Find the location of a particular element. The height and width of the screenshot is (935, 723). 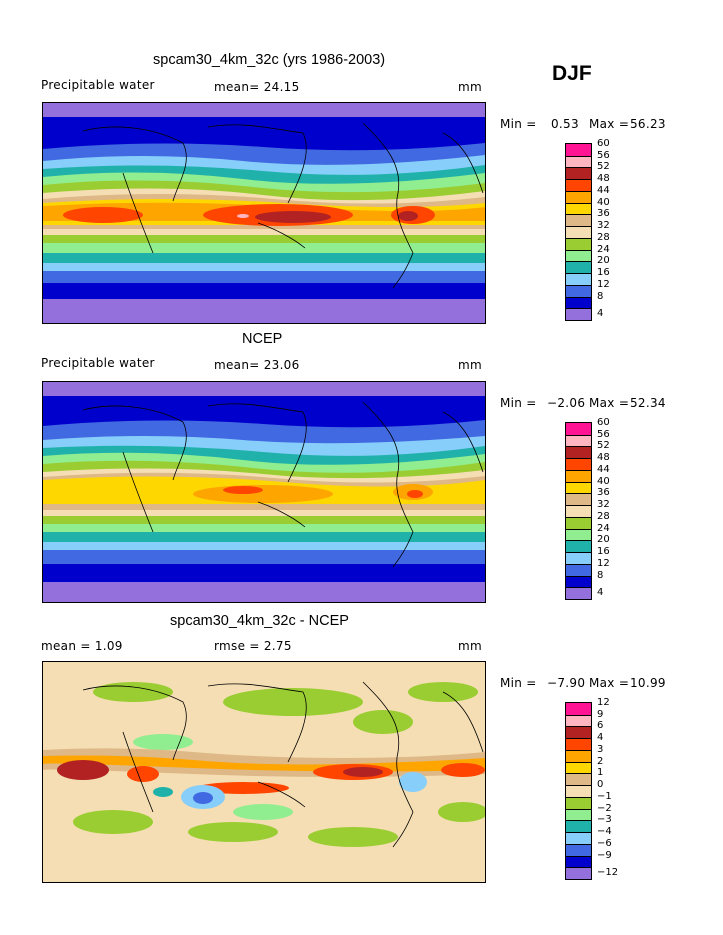

panel-1-map-svg is located at coordinates (264, 213).